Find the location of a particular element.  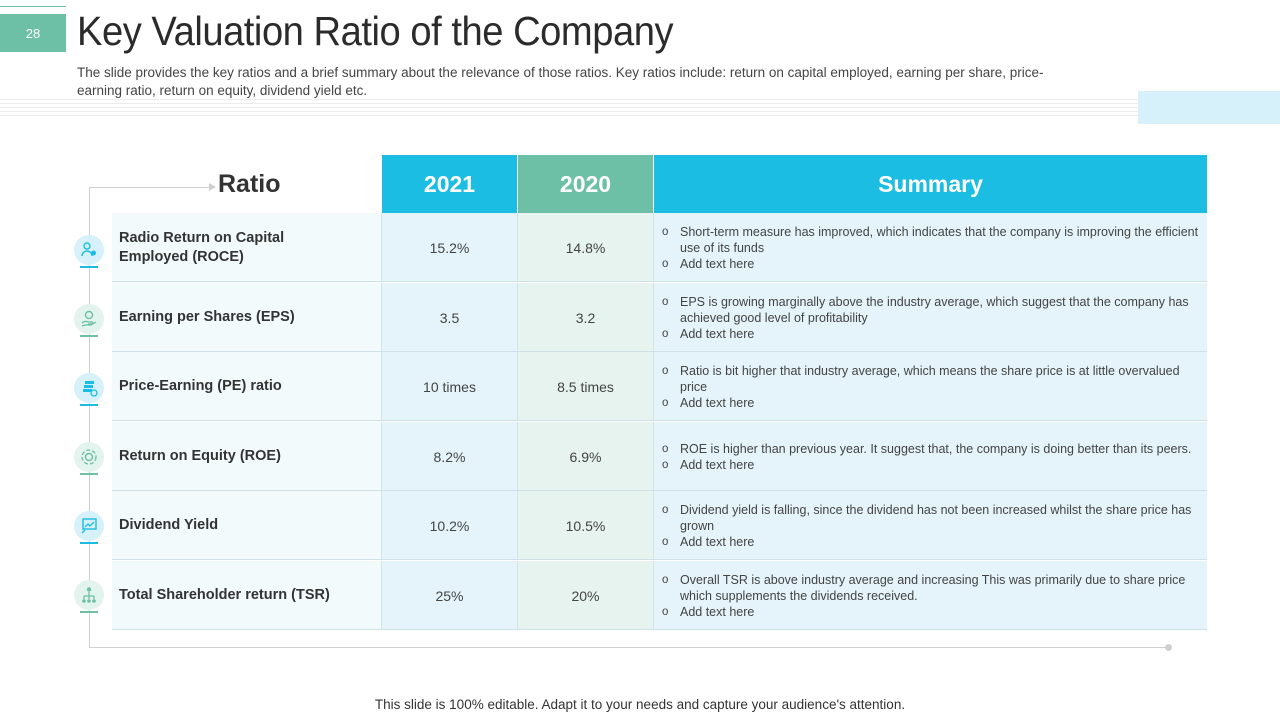

connector-vertical-line is located at coordinates (89, 417).